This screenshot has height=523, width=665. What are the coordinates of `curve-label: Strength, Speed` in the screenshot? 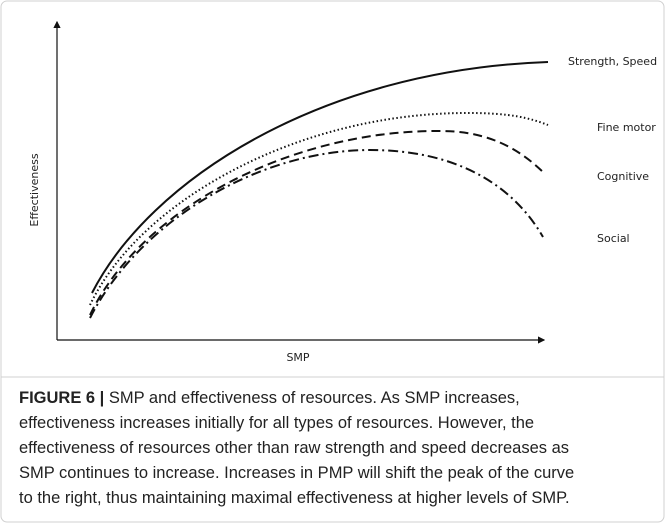 It's located at (612, 61).